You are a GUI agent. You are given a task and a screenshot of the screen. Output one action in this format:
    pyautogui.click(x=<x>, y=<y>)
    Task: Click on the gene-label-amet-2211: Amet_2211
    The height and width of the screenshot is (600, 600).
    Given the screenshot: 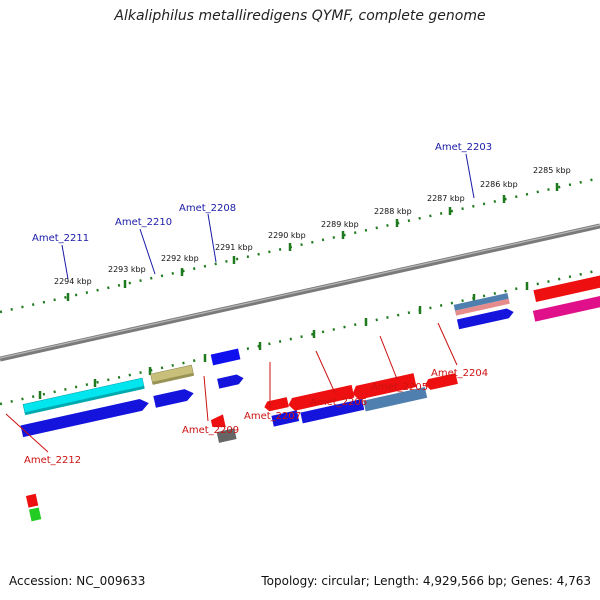 What is the action you would take?
    pyautogui.click(x=60, y=238)
    